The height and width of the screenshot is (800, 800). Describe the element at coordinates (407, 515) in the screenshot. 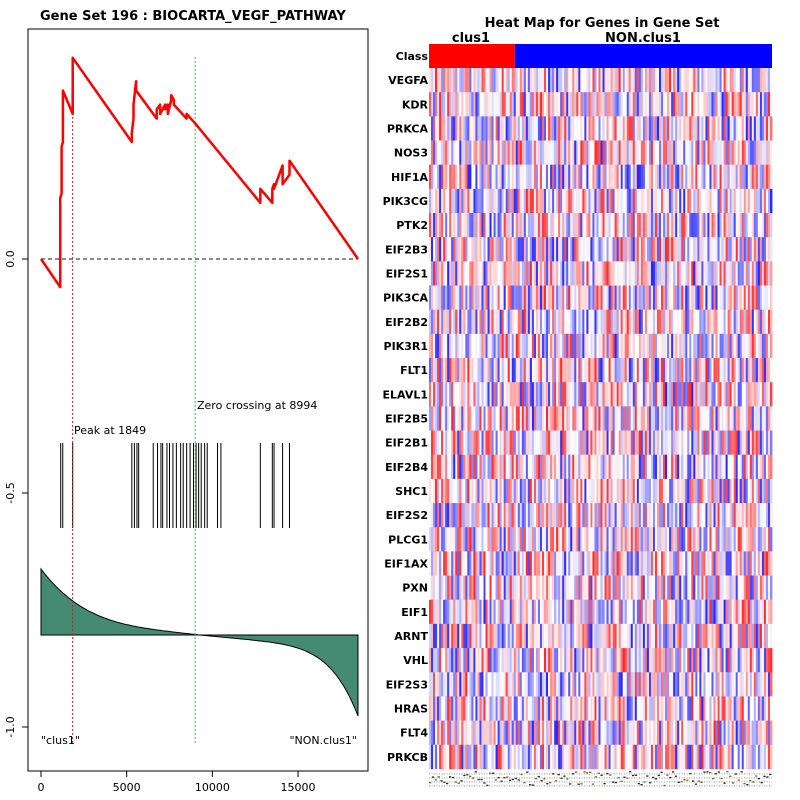

I see `gene-label-eif2s2: EIF2S2` at that location.